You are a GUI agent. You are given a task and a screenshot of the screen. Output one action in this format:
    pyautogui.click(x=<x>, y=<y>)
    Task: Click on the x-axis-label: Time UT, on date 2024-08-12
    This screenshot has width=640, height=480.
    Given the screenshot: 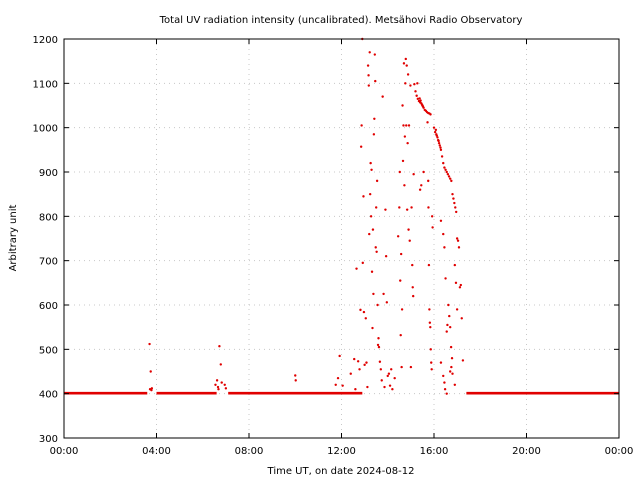 What is the action you would take?
    pyautogui.click(x=341, y=471)
    